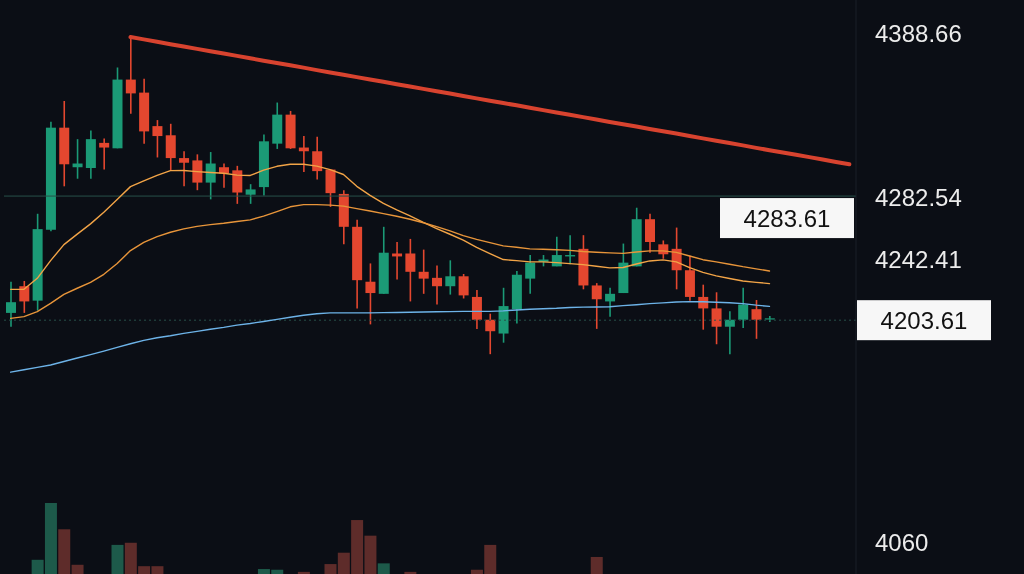 Image resolution: width=1024 pixels, height=574 pixels. I want to click on y-tick-label: 4242.41, so click(918, 260).